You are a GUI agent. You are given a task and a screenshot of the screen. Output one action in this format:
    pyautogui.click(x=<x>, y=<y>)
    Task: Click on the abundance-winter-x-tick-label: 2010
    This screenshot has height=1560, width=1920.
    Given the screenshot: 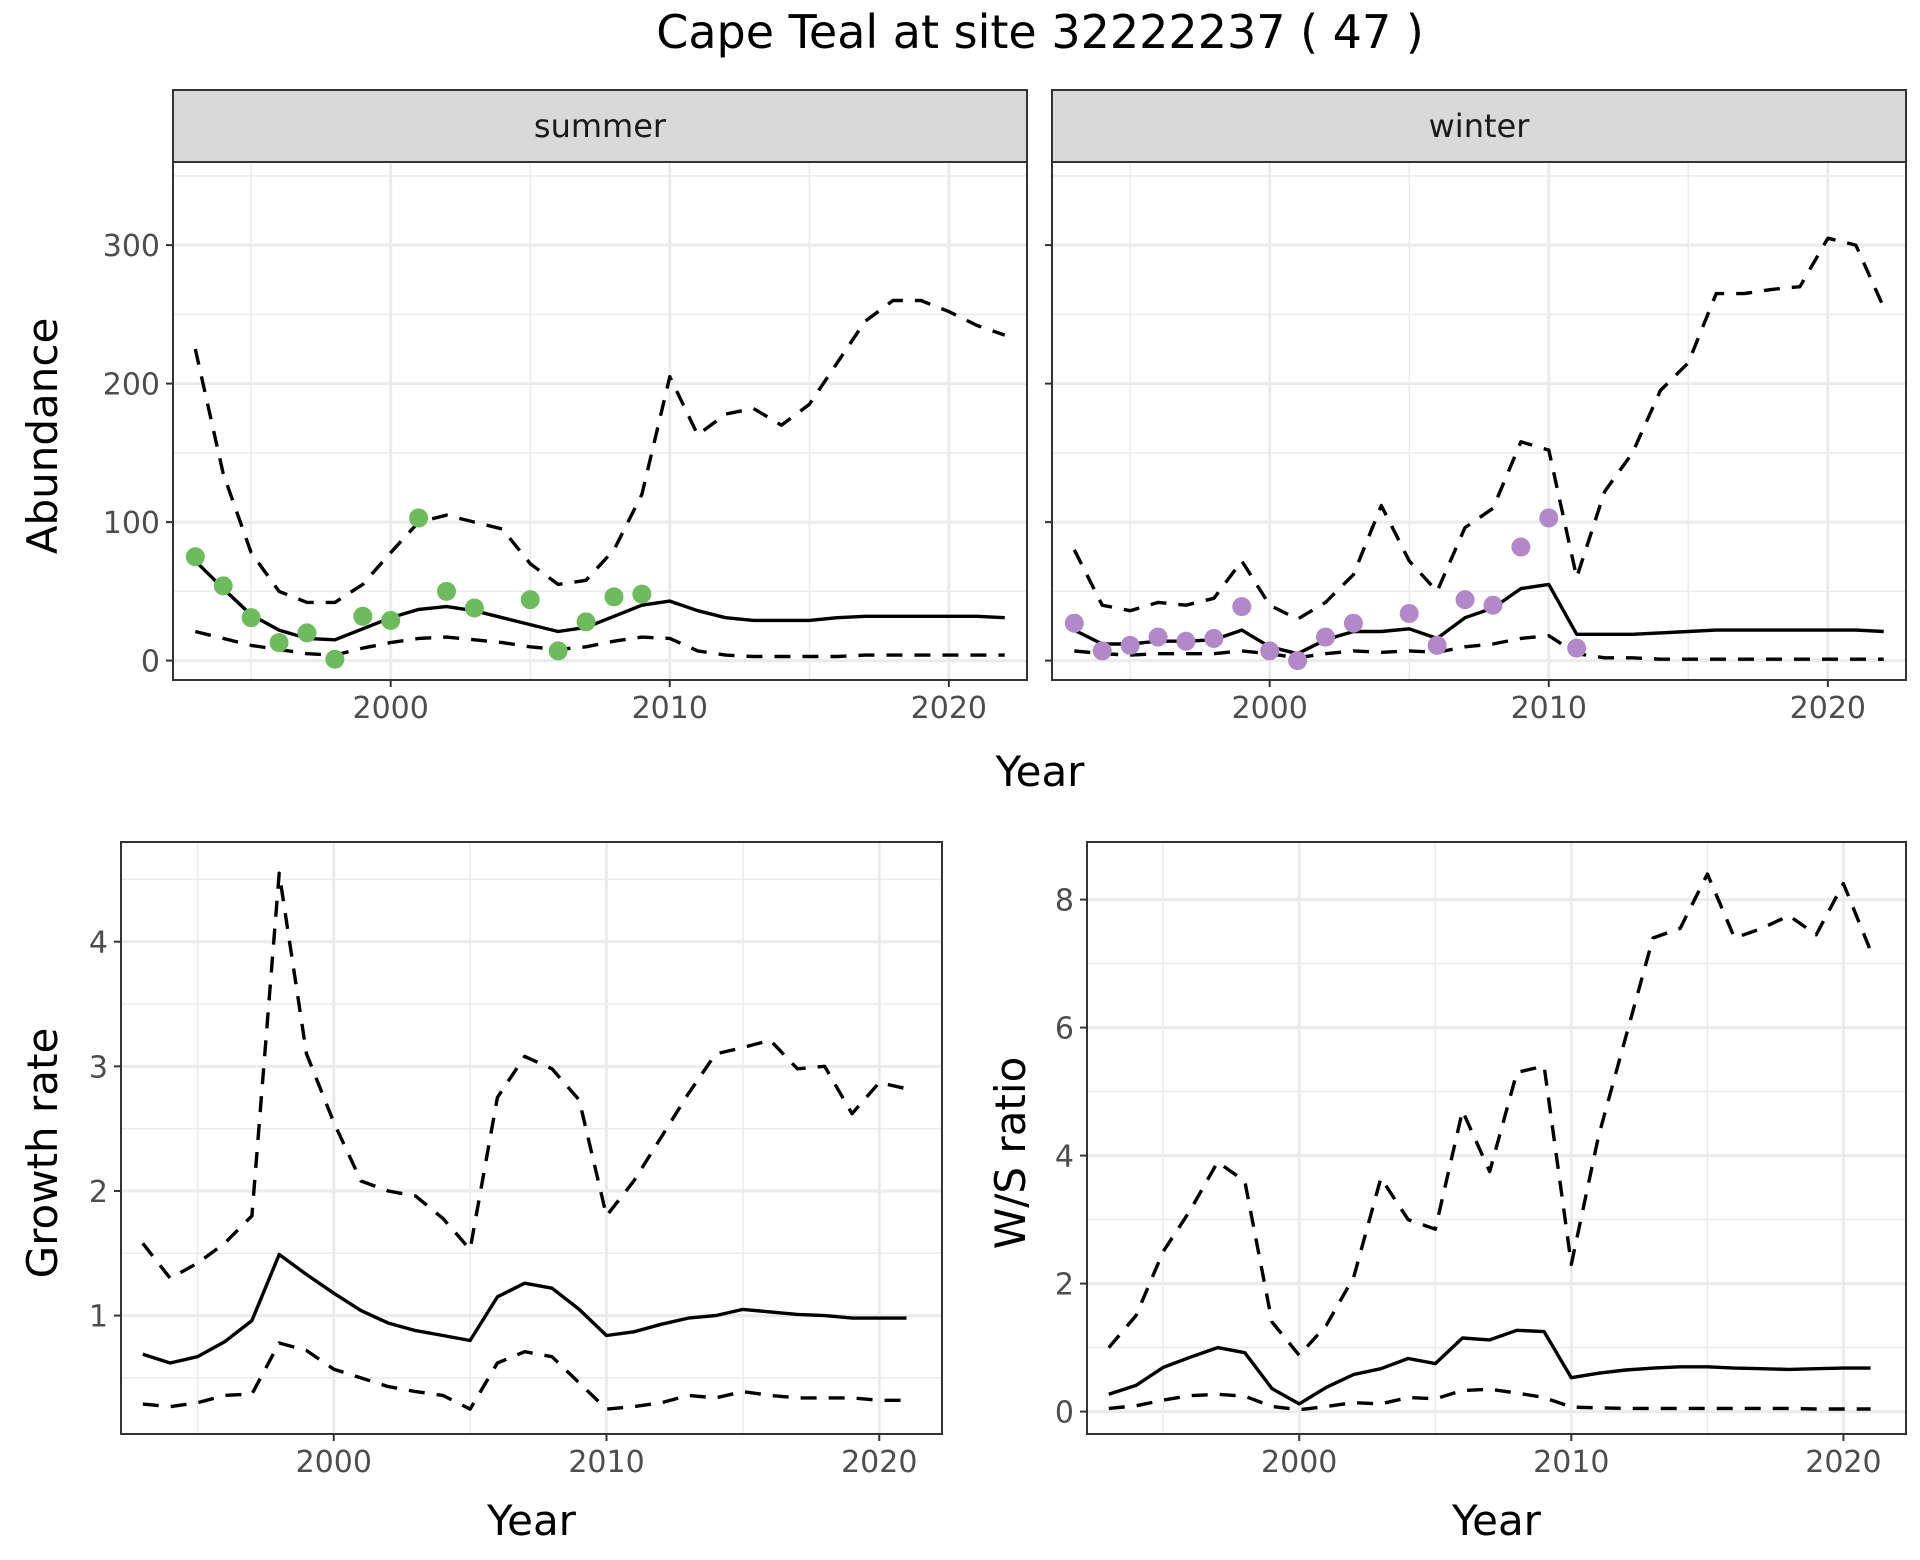 What is the action you would take?
    pyautogui.click(x=1549, y=708)
    